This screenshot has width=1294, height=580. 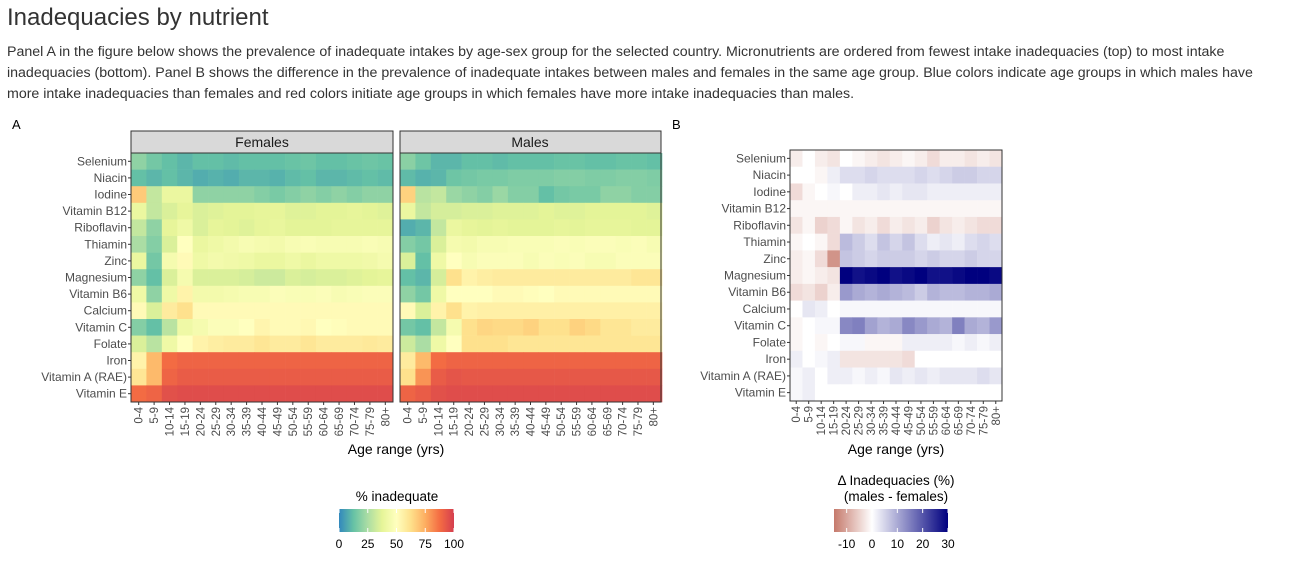 I want to click on panel-a-y-label-vitamin-b12: Vitamin B12, so click(x=95, y=211).